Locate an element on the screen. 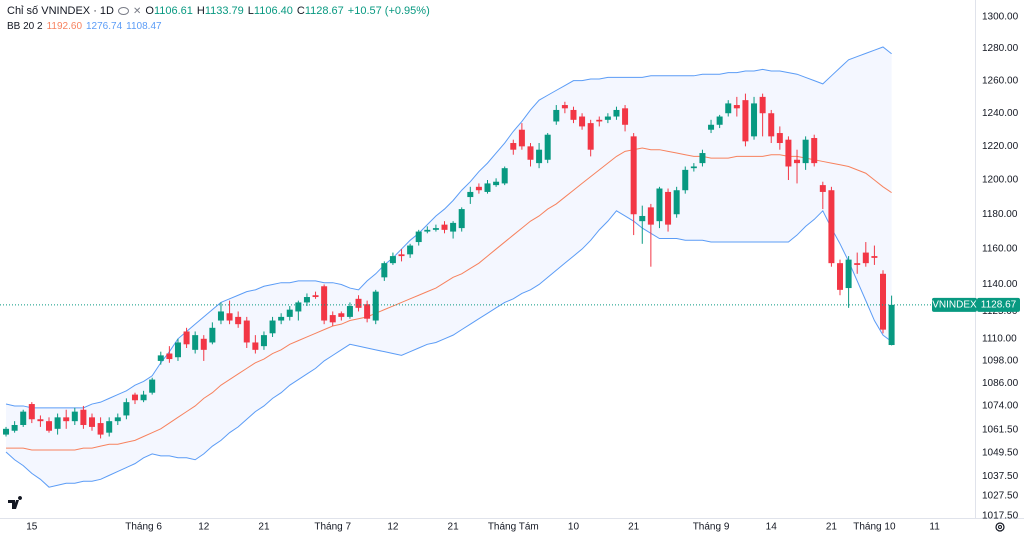 The width and height of the screenshot is (1024, 539). x-tick-label: Tháng 10 is located at coordinates (874, 527).